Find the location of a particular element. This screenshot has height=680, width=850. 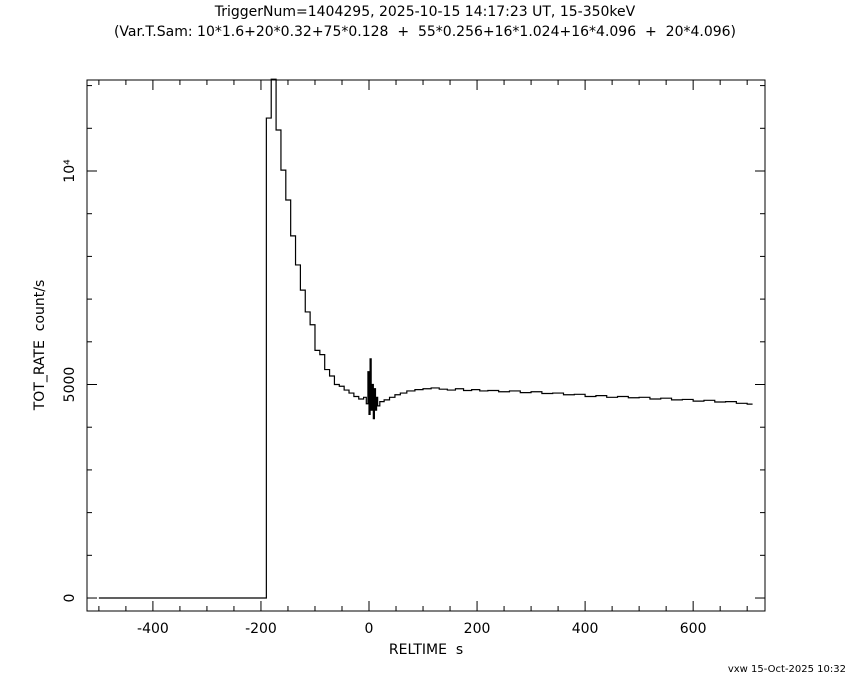

y-axis-label: TOT_RATE count/s is located at coordinates (40, 346).